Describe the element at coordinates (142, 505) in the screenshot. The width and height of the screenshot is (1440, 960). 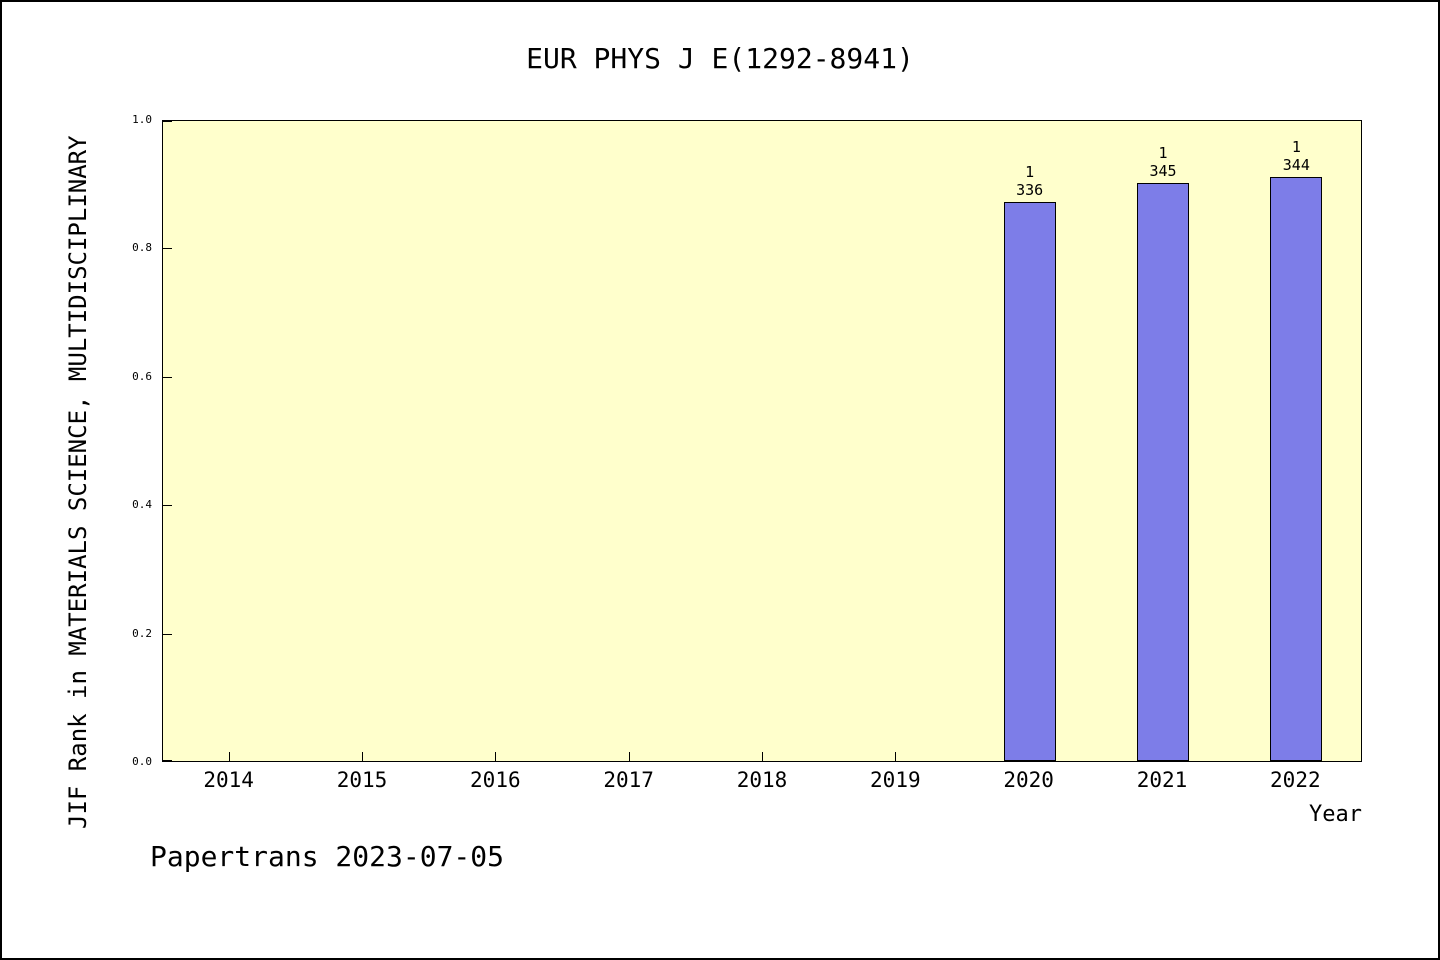
I see `y-tick-label: 0.4` at that location.